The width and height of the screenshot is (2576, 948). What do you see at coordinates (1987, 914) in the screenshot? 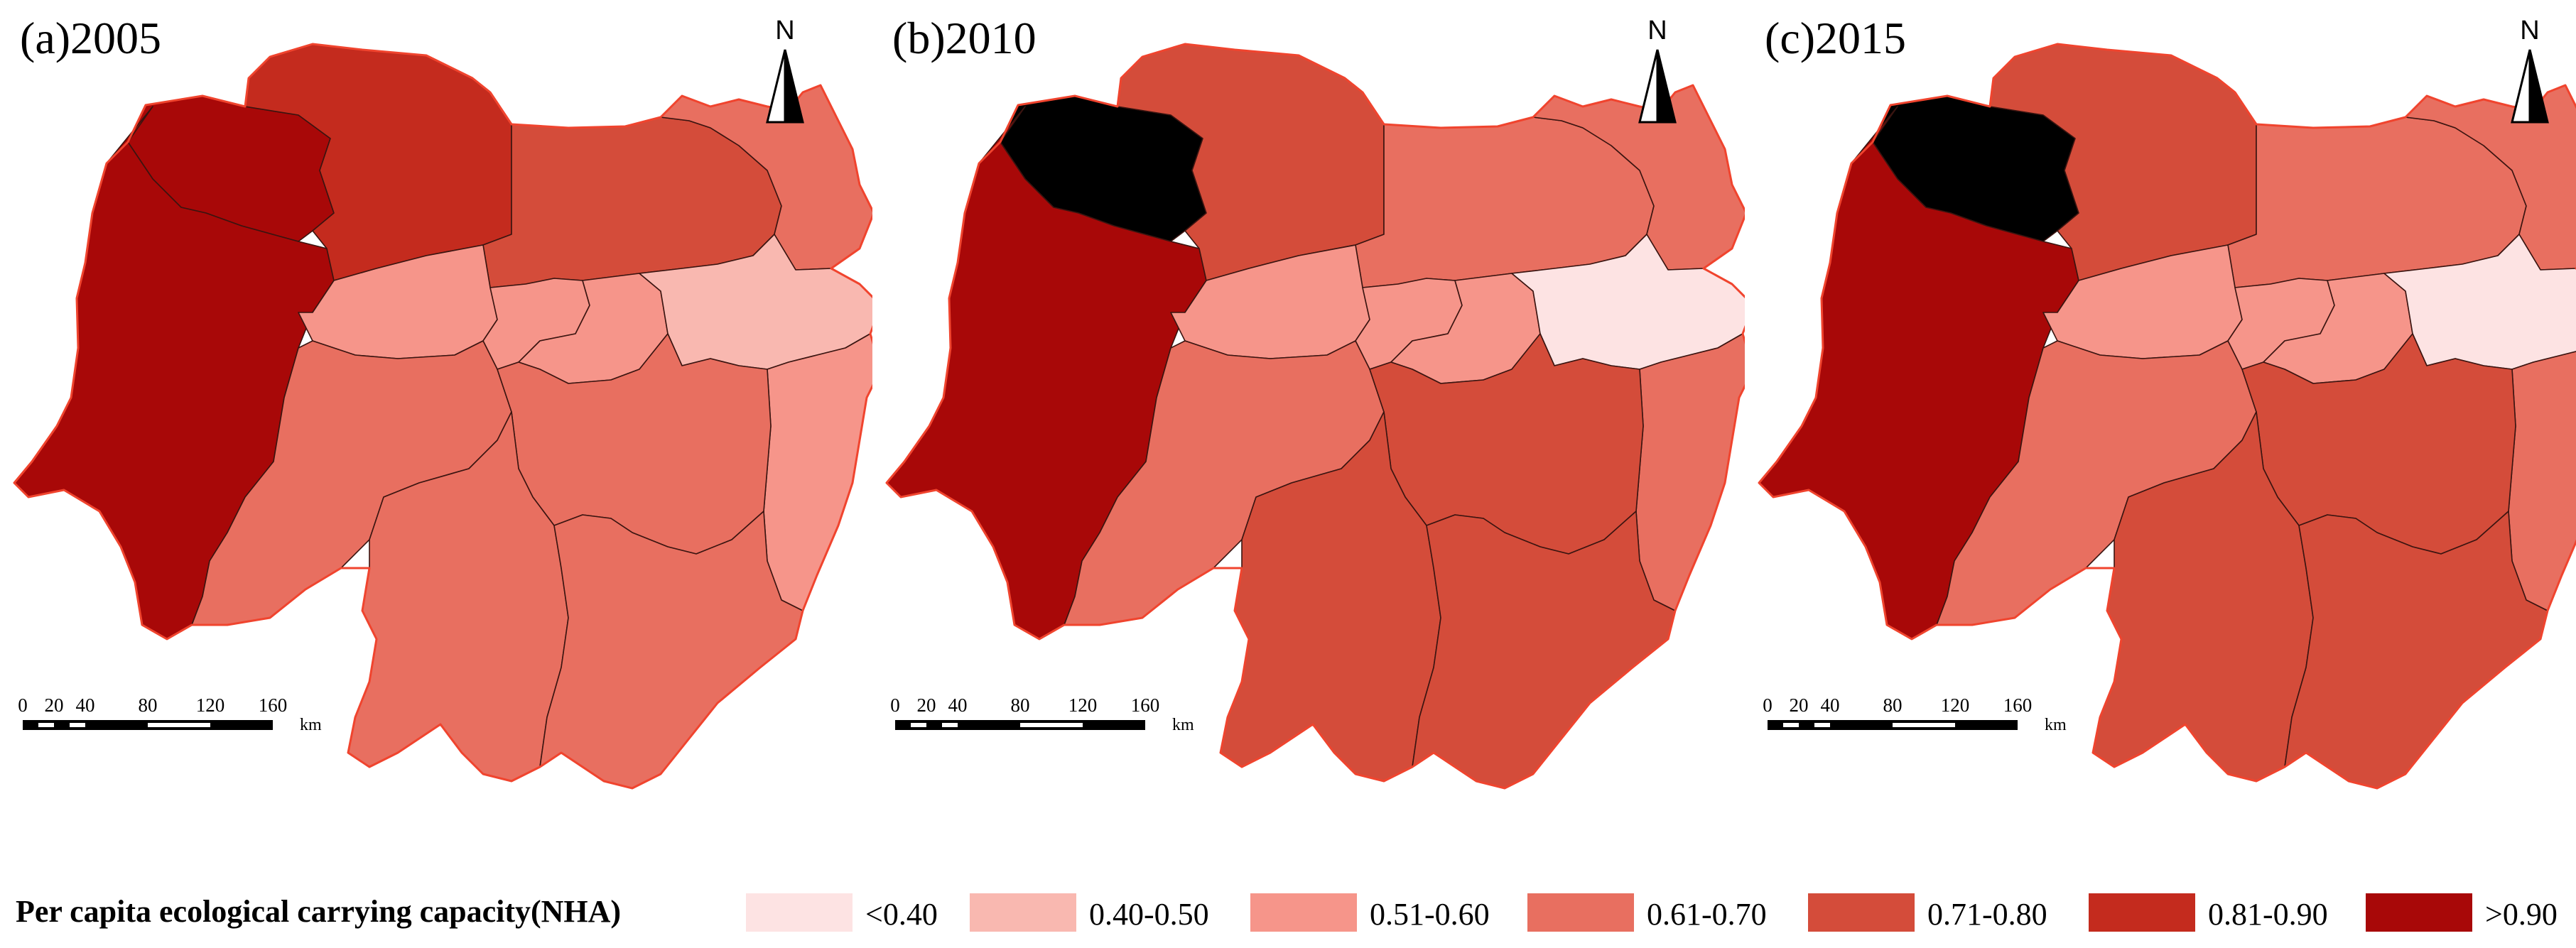
I see `legend-label: 0.71-0.80` at bounding box center [1987, 914].